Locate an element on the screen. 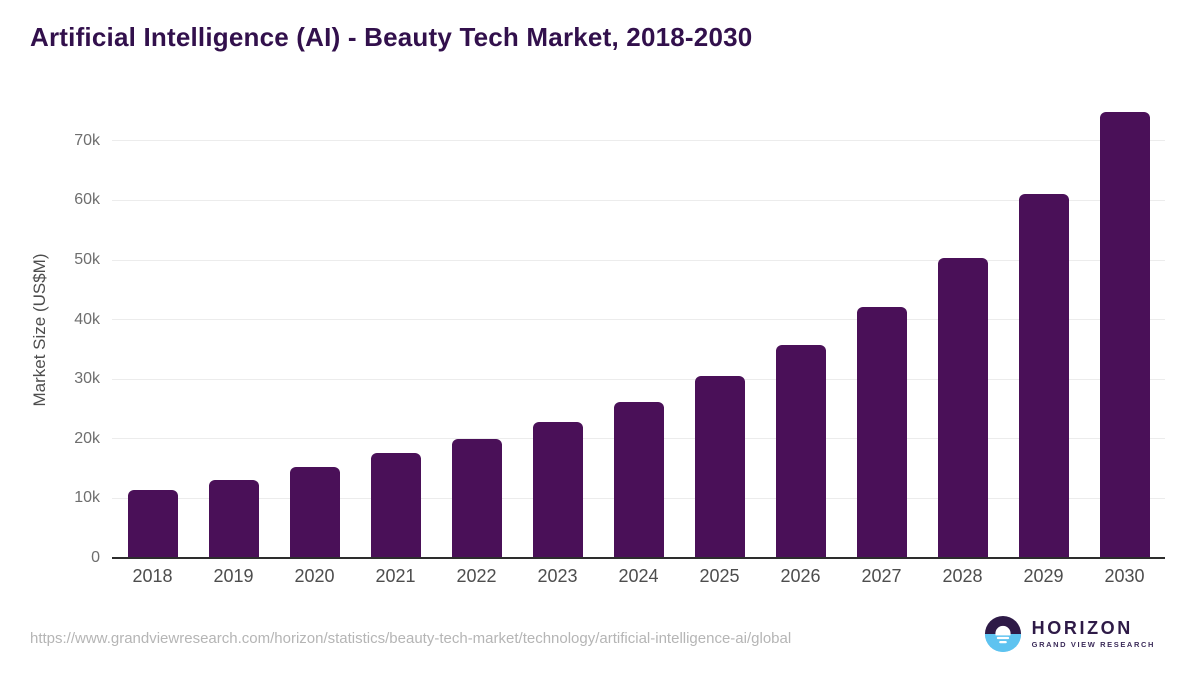  bar-2026 is located at coordinates (800, 451).